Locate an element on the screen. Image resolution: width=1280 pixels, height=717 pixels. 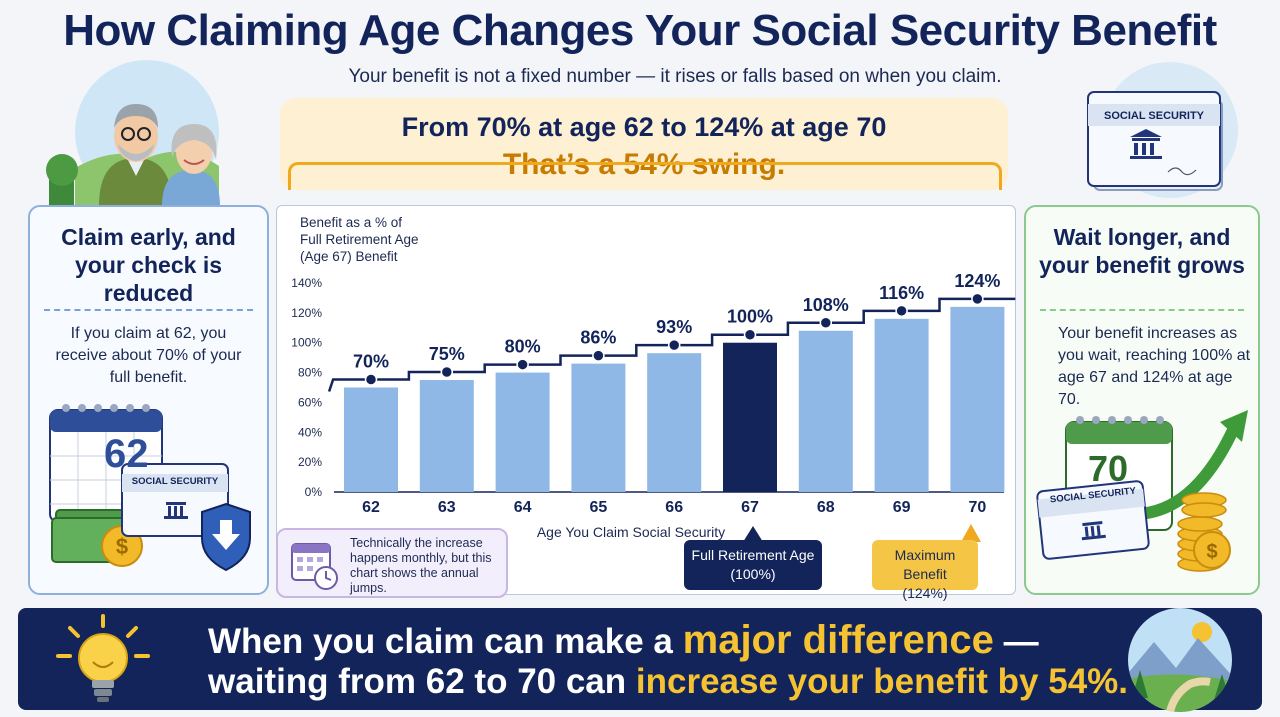
data-label: 70% is located at coordinates (371, 362).